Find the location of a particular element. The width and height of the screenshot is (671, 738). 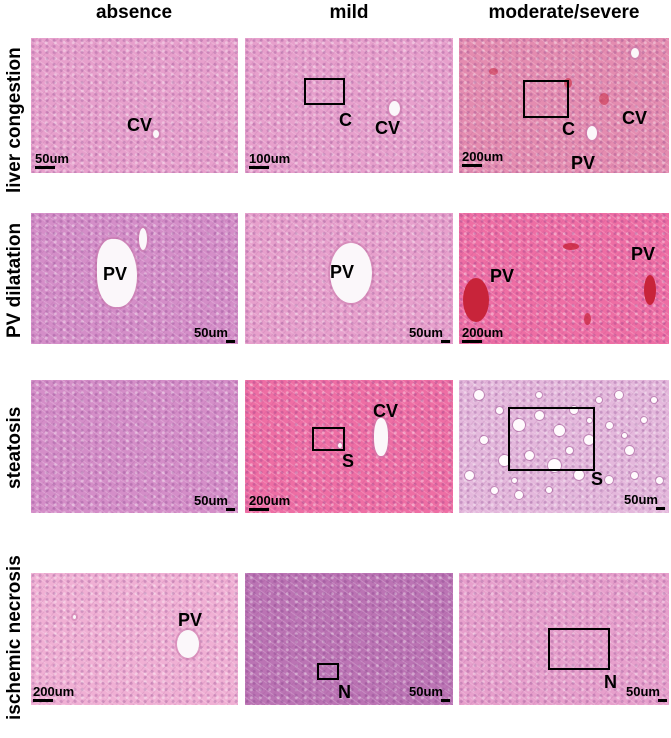

s-label: S is located at coordinates (348, 461).